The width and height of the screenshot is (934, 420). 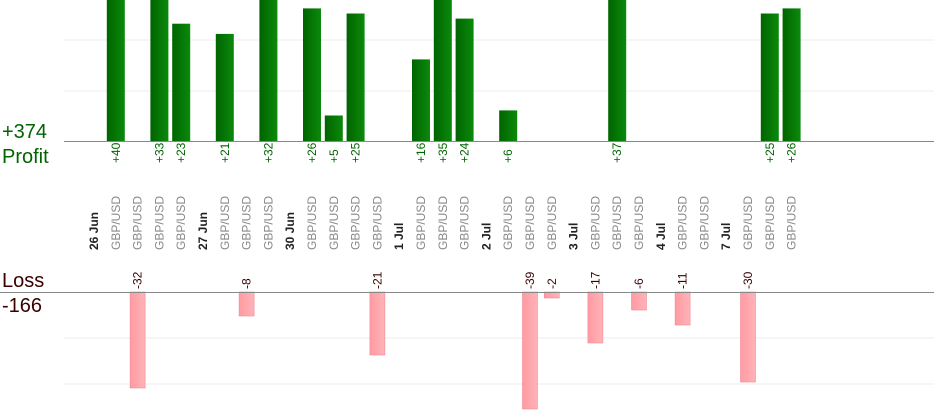 What do you see at coordinates (225, 152) in the screenshot?
I see `profit-value-label: +21` at bounding box center [225, 152].